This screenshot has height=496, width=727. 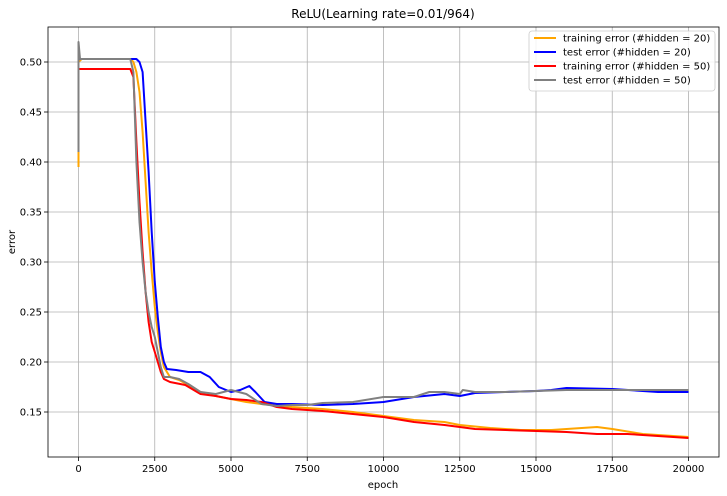 I want to click on y-tick-label: 0.15, so click(x=31, y=413).